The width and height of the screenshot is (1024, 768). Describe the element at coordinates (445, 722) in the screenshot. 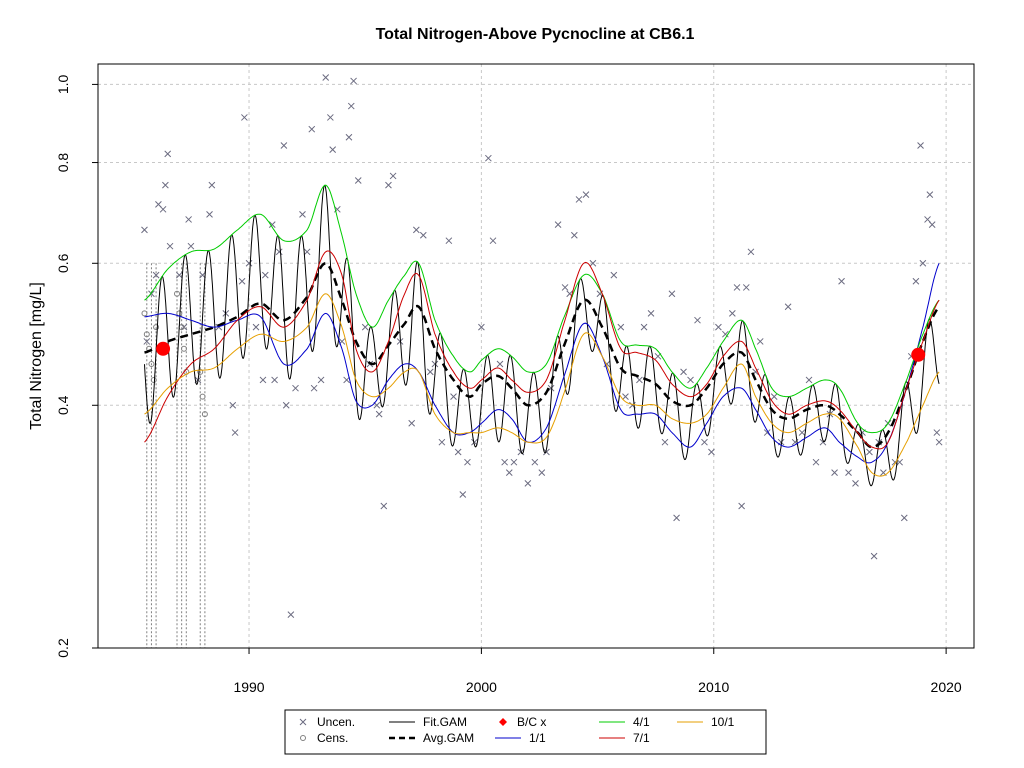

I see `legend-label: Fit.GAM` at that location.